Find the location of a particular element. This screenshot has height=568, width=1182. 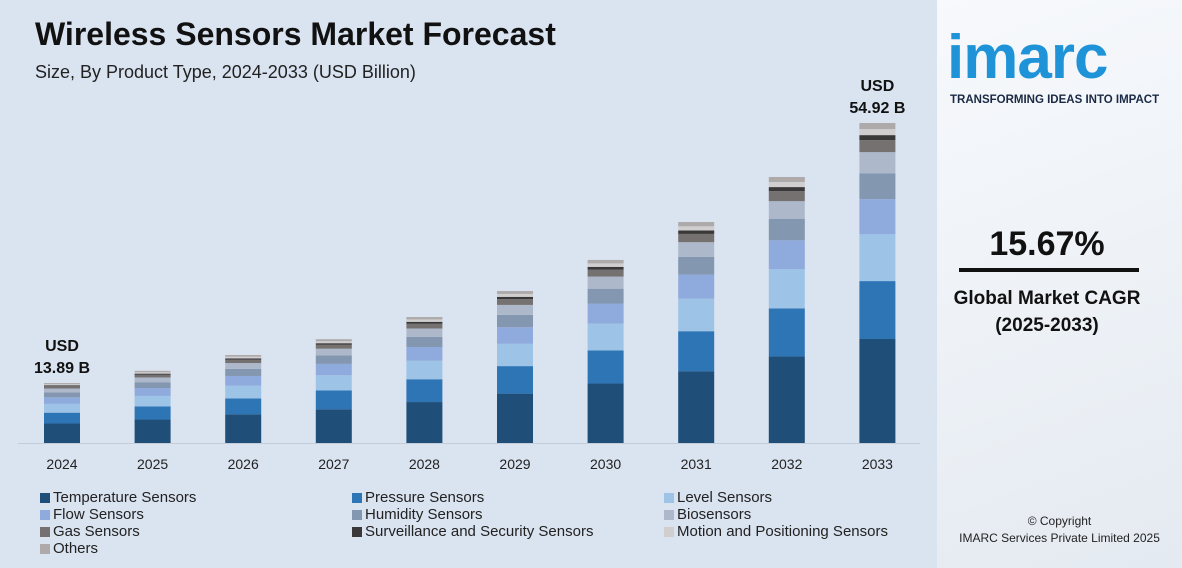

legend-item: Gas Sensors is located at coordinates (90, 531).